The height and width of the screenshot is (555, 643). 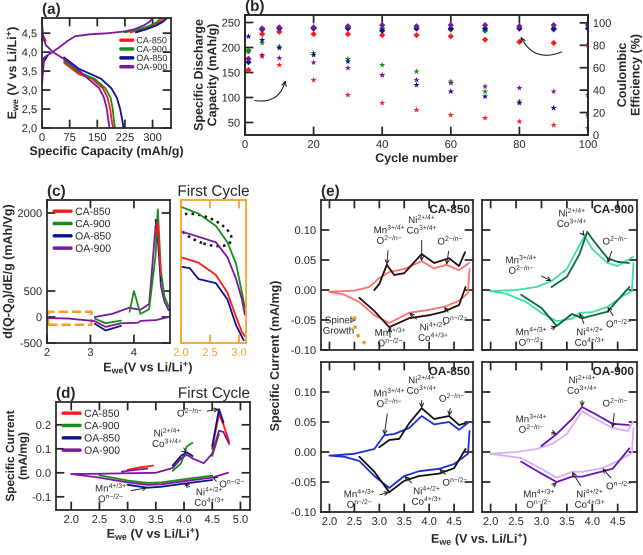 I want to click on chart-subtitle: First Cycle, so click(x=214, y=394).